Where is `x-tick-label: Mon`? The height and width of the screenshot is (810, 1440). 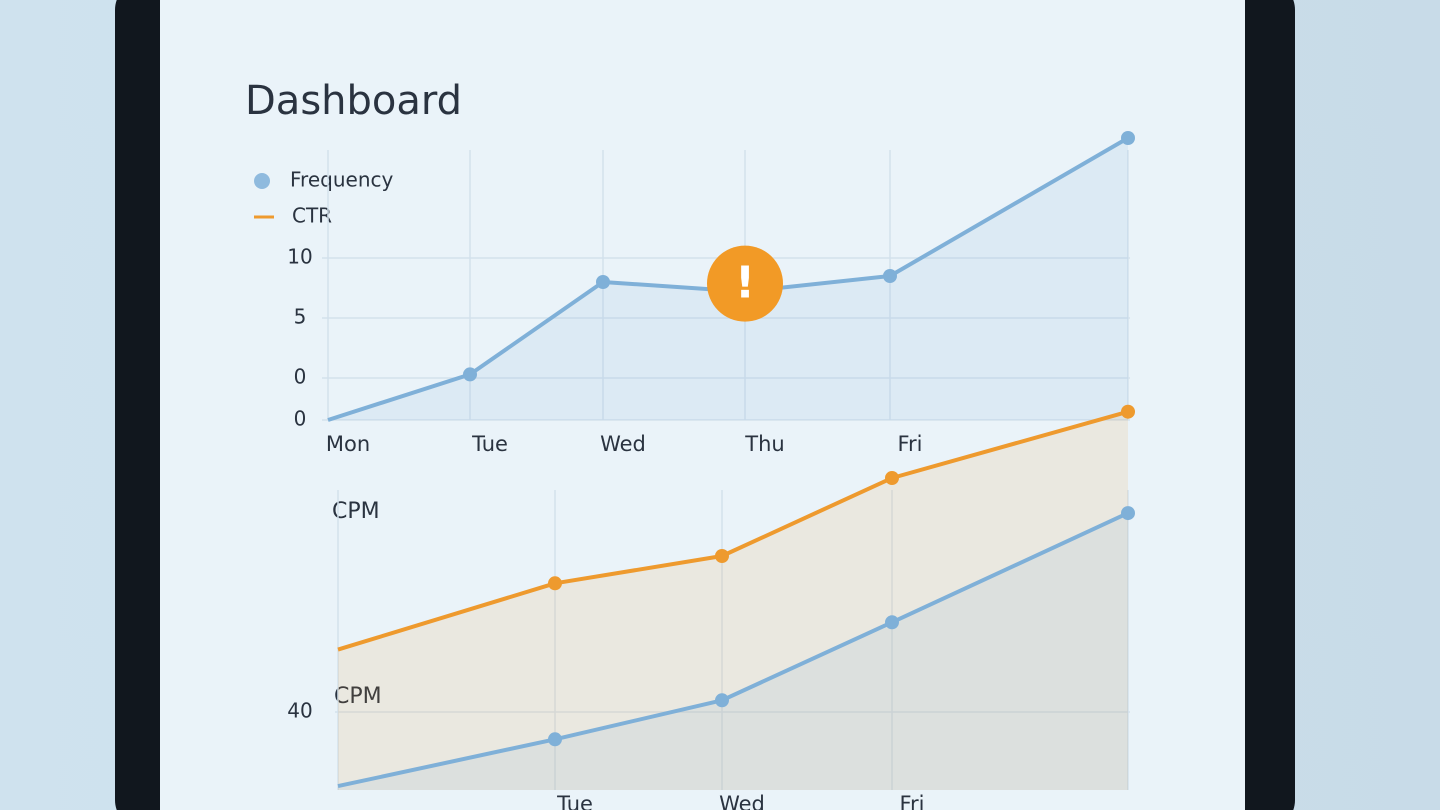
x-tick-label: Mon is located at coordinates (348, 444).